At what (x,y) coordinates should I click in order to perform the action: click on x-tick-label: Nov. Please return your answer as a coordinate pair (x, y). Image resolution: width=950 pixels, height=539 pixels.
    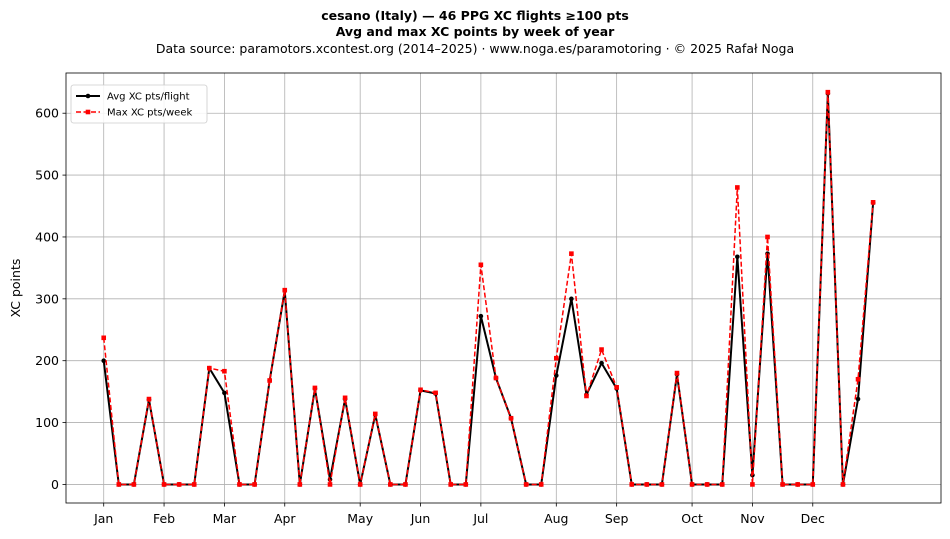
    Looking at the image, I should click on (752, 518).